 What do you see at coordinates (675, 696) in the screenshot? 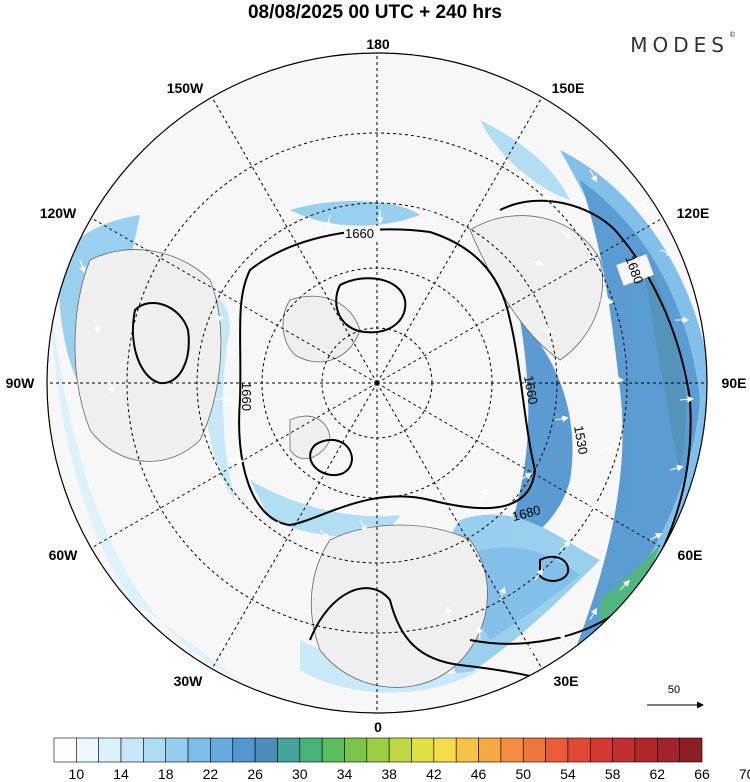
I see `reference-vector: 50` at bounding box center [675, 696].